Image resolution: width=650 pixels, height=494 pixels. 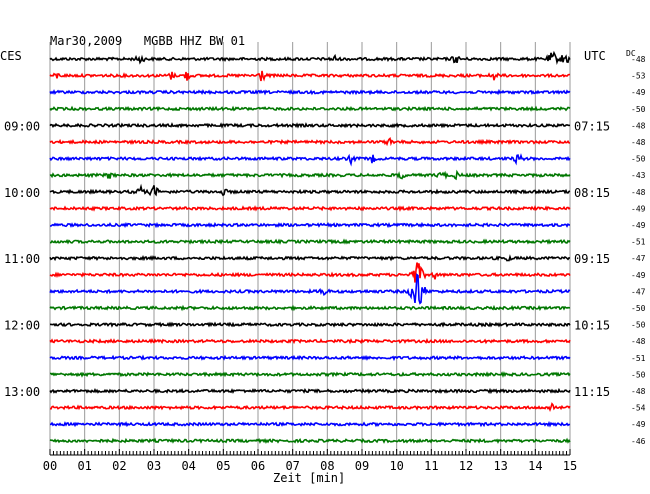 What do you see at coordinates (592, 326) in the screenshot?
I see `right-time-label: 10:15` at bounding box center [592, 326].